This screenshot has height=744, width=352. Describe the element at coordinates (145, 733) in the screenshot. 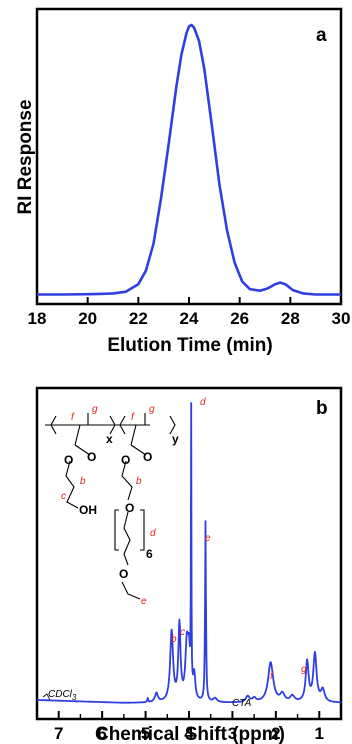

I see `nmr-x-tick-label: 5` at that location.